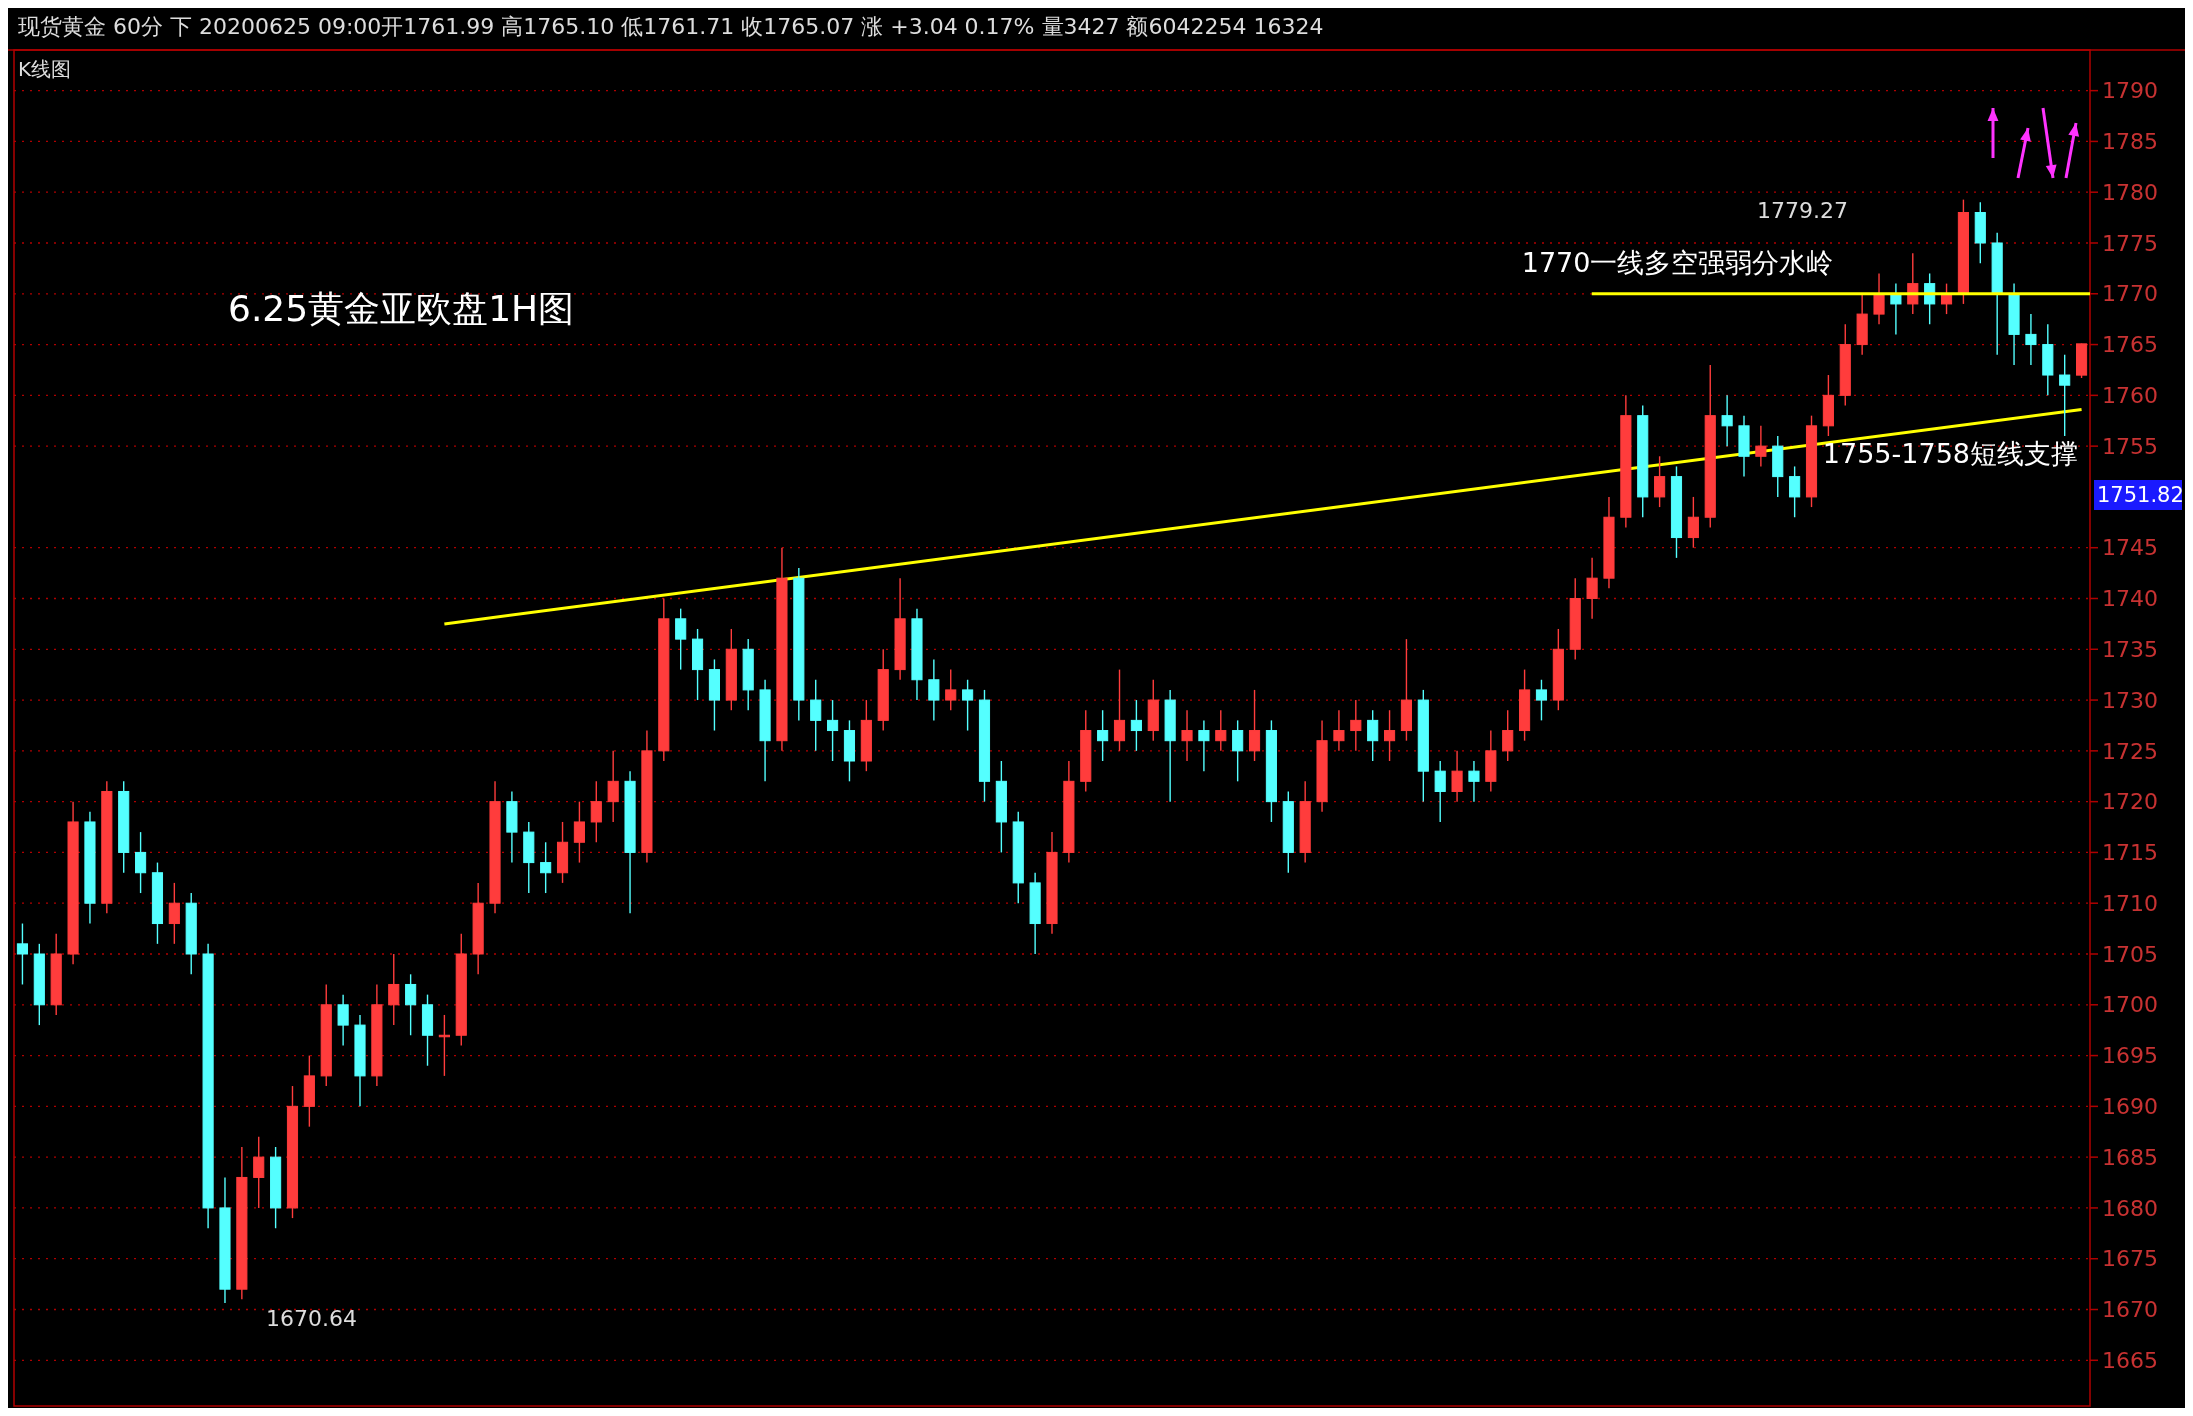 The image size is (2193, 1416). Describe the element at coordinates (2130, 802) in the screenshot. I see `y-tick-label: 1720` at that location.